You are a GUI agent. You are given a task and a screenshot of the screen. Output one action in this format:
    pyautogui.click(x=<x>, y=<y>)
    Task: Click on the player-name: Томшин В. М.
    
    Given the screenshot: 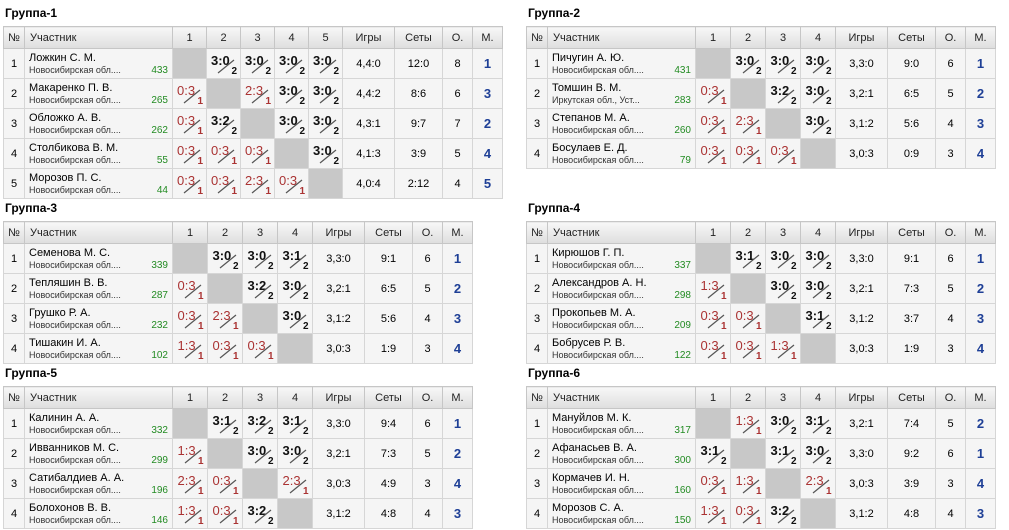 What is the action you would take?
    pyautogui.click(x=587, y=88)
    